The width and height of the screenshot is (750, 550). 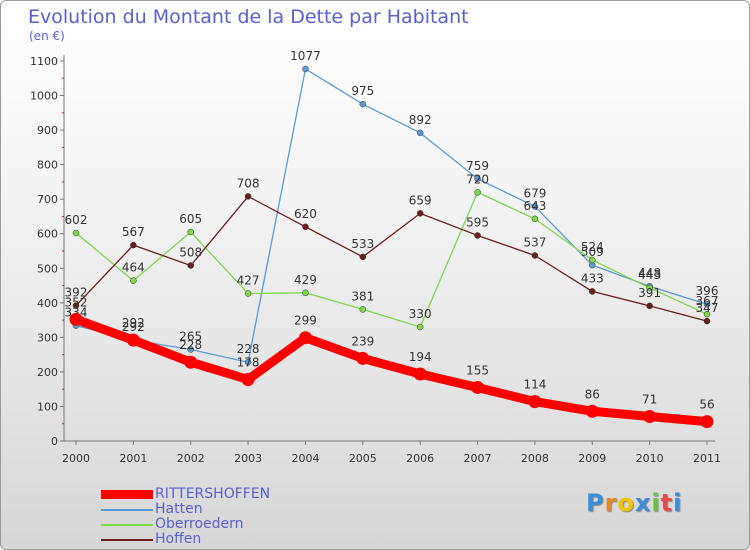 I want to click on x-tick-label: 2001, so click(x=133, y=458).